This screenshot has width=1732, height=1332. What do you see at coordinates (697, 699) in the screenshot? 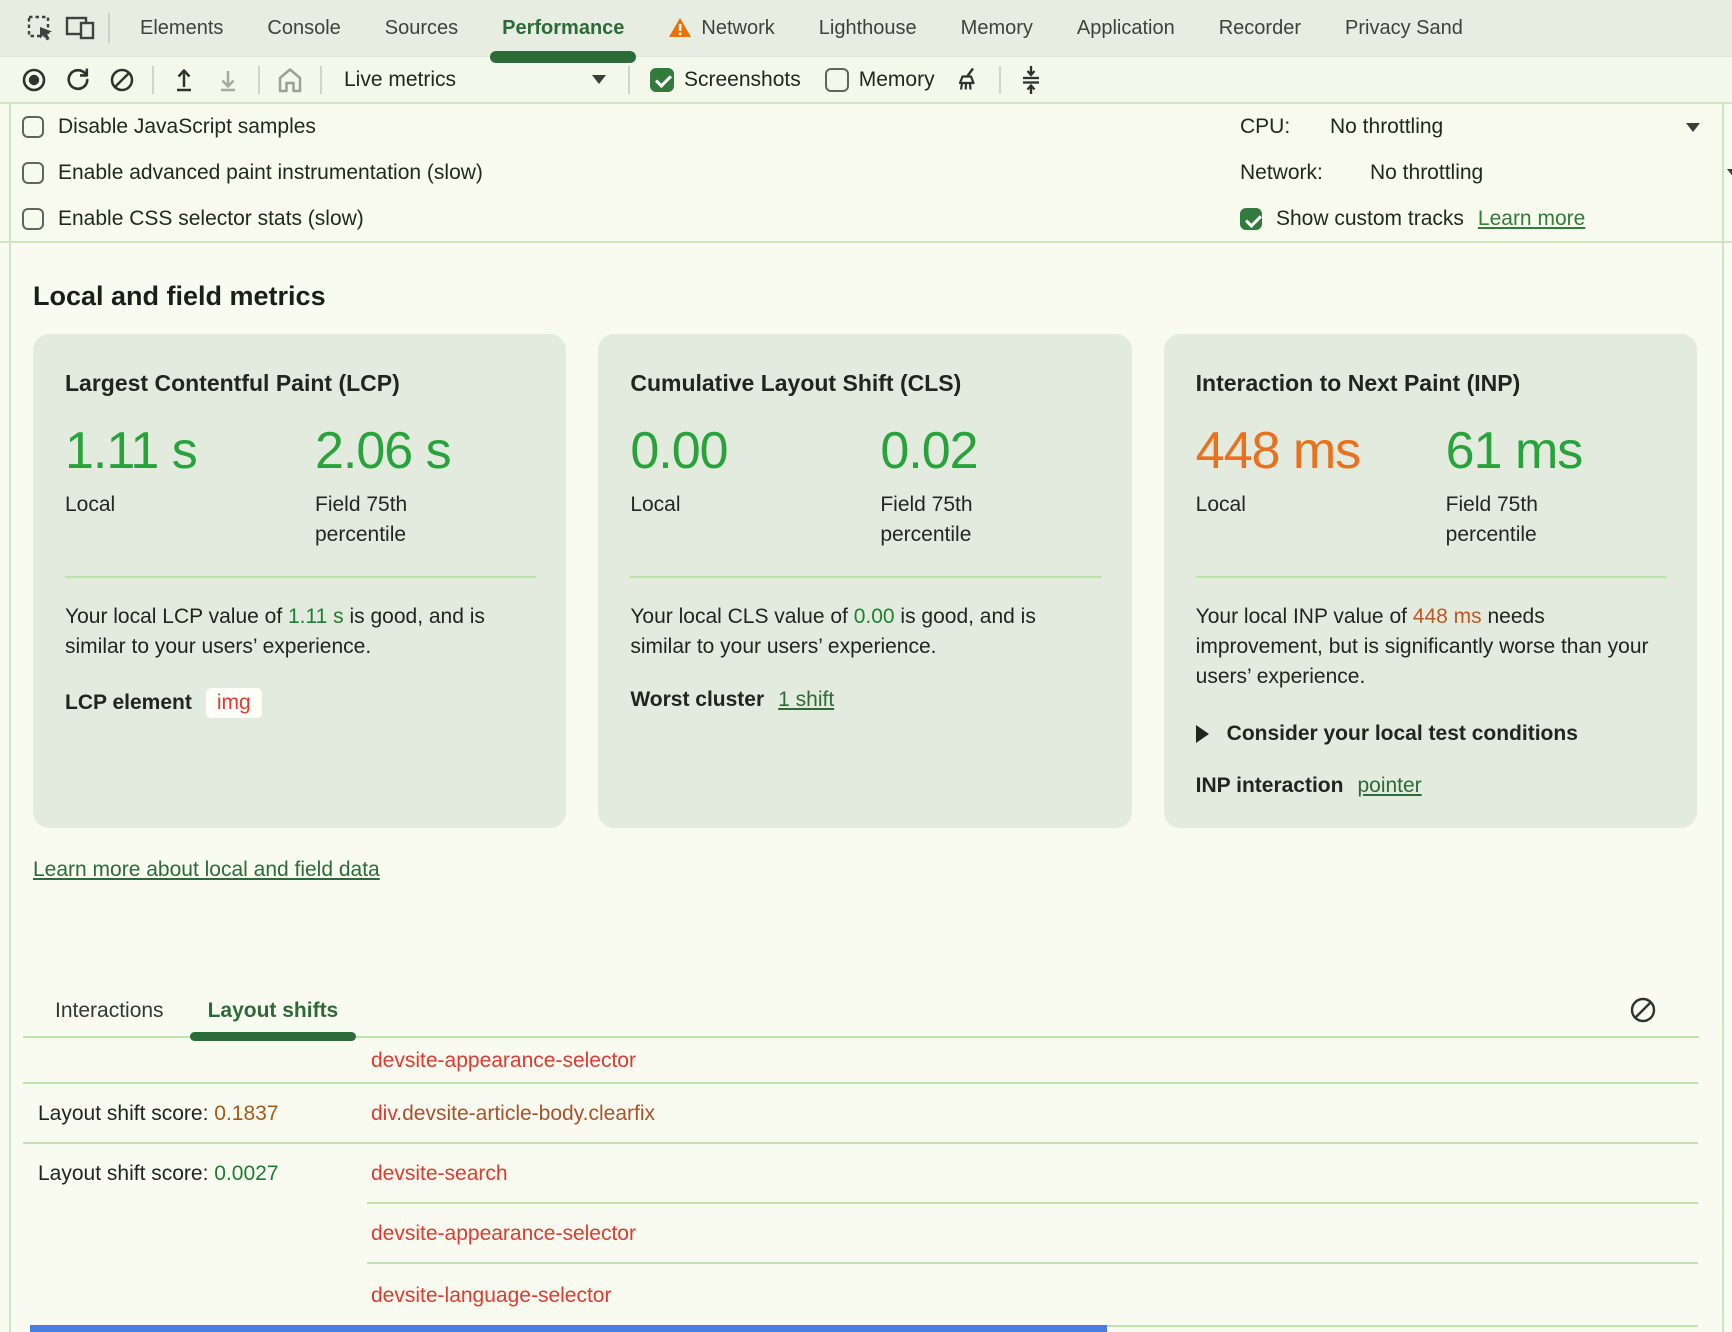
I see `worst-cluster-label: Worst cluster` at bounding box center [697, 699].